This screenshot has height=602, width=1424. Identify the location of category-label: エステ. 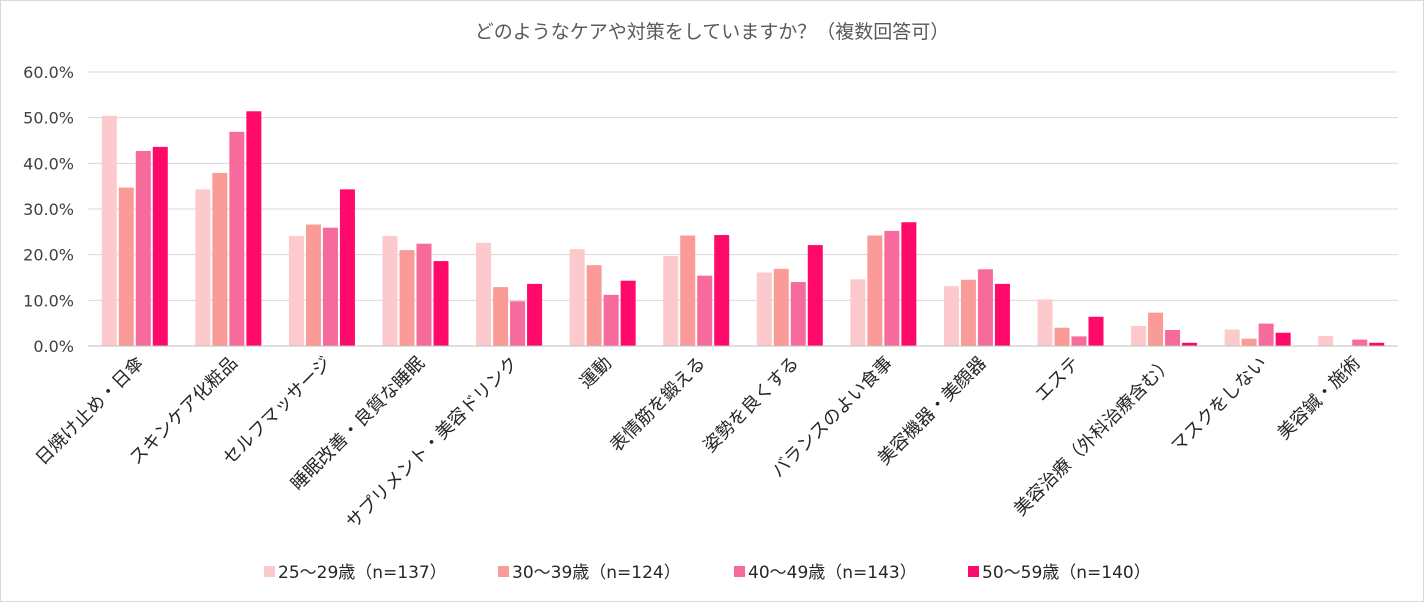
(1057, 379).